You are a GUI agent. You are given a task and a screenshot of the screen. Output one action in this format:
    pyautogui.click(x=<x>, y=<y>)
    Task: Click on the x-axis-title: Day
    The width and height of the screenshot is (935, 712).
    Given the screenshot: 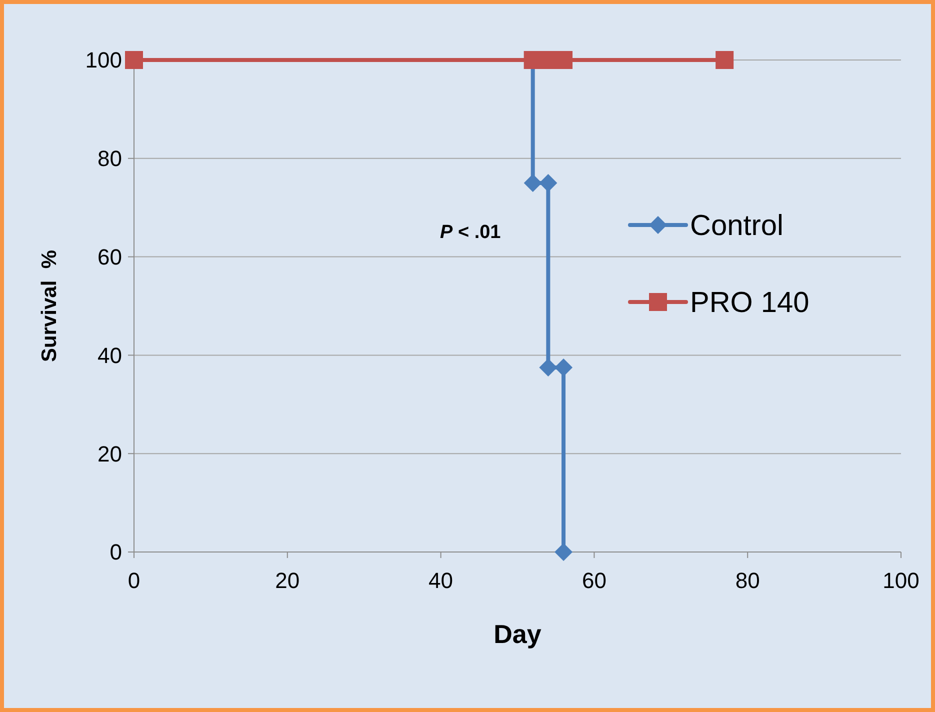 What is the action you would take?
    pyautogui.click(x=518, y=634)
    